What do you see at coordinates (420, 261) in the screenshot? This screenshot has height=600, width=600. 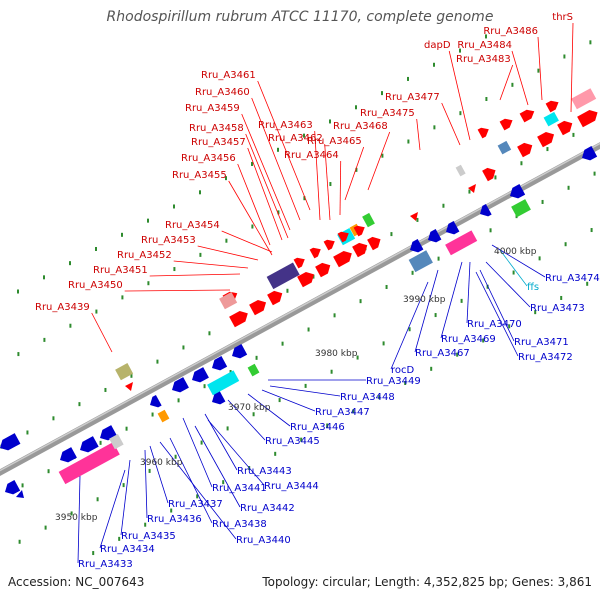 I see `bottom-strand-feature-block` at bounding box center [420, 261].